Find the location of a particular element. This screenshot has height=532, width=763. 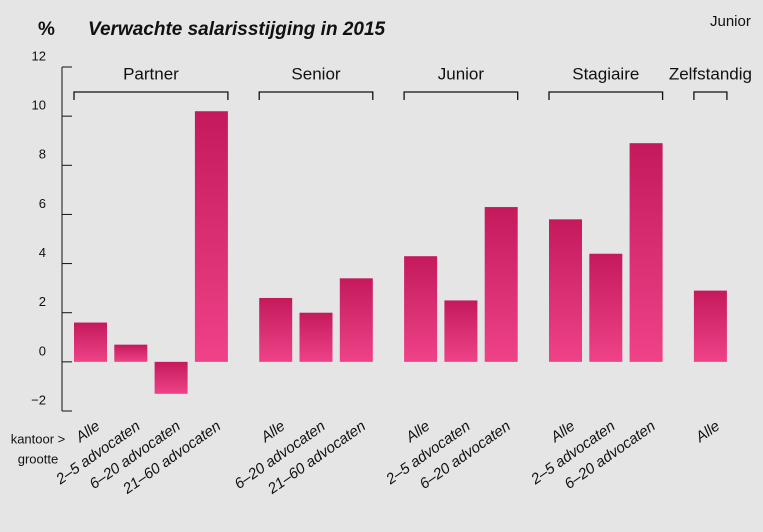

group-label: Zelfstandig is located at coordinates (710, 73).